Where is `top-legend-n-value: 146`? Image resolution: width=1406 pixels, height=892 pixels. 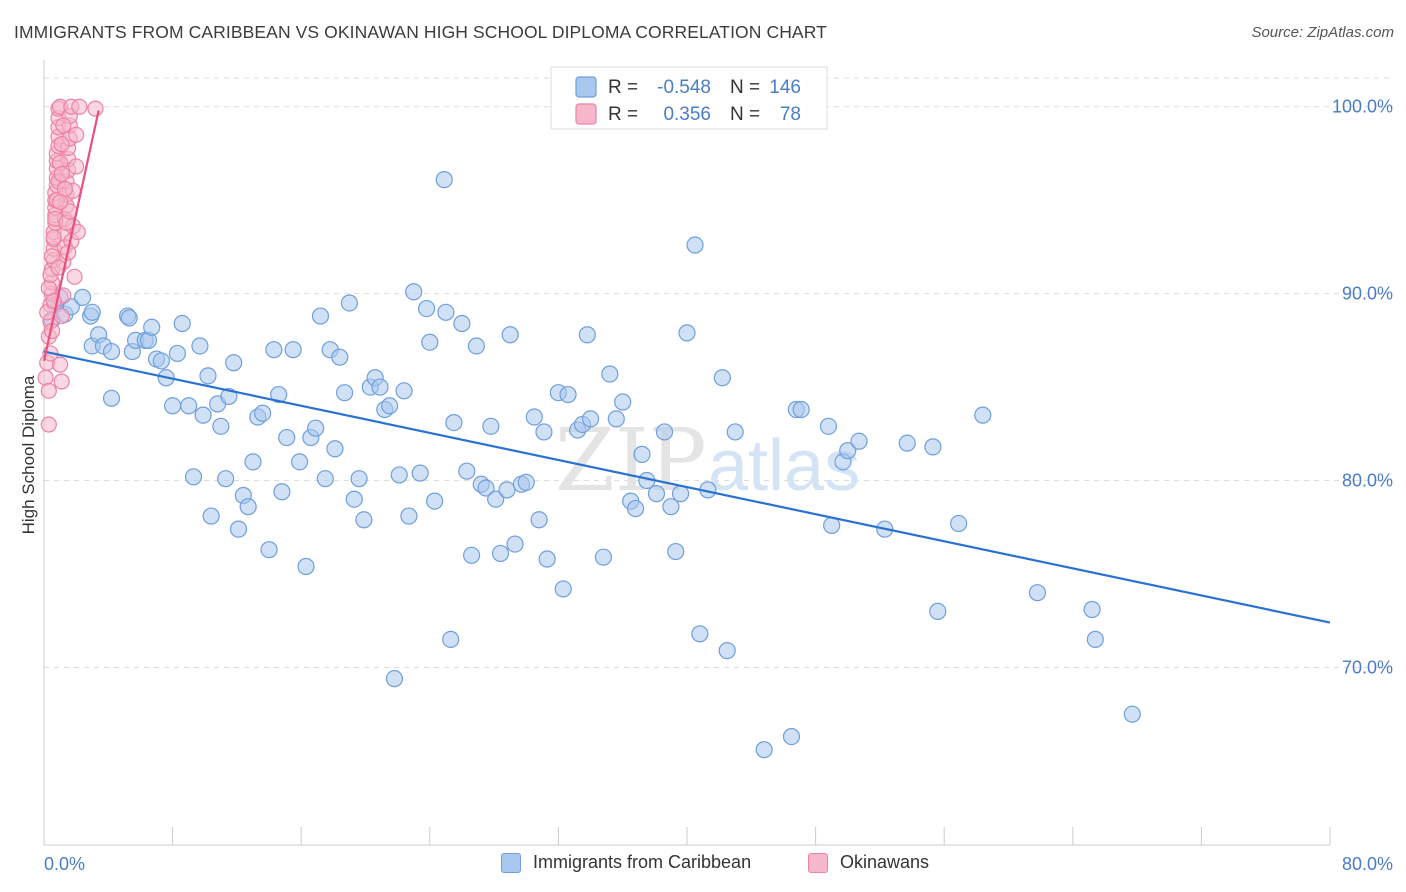 top-legend-n-value: 146 is located at coordinates (785, 87).